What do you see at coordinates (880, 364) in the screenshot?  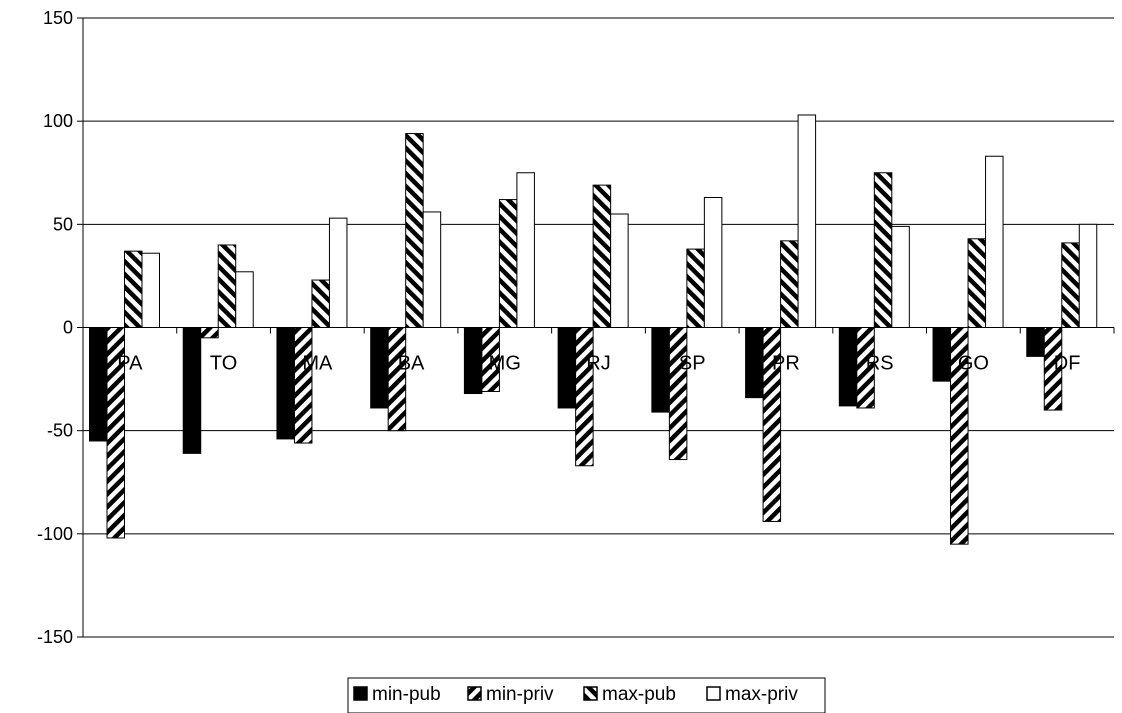 I see `category-label-RS: RS` at bounding box center [880, 364].